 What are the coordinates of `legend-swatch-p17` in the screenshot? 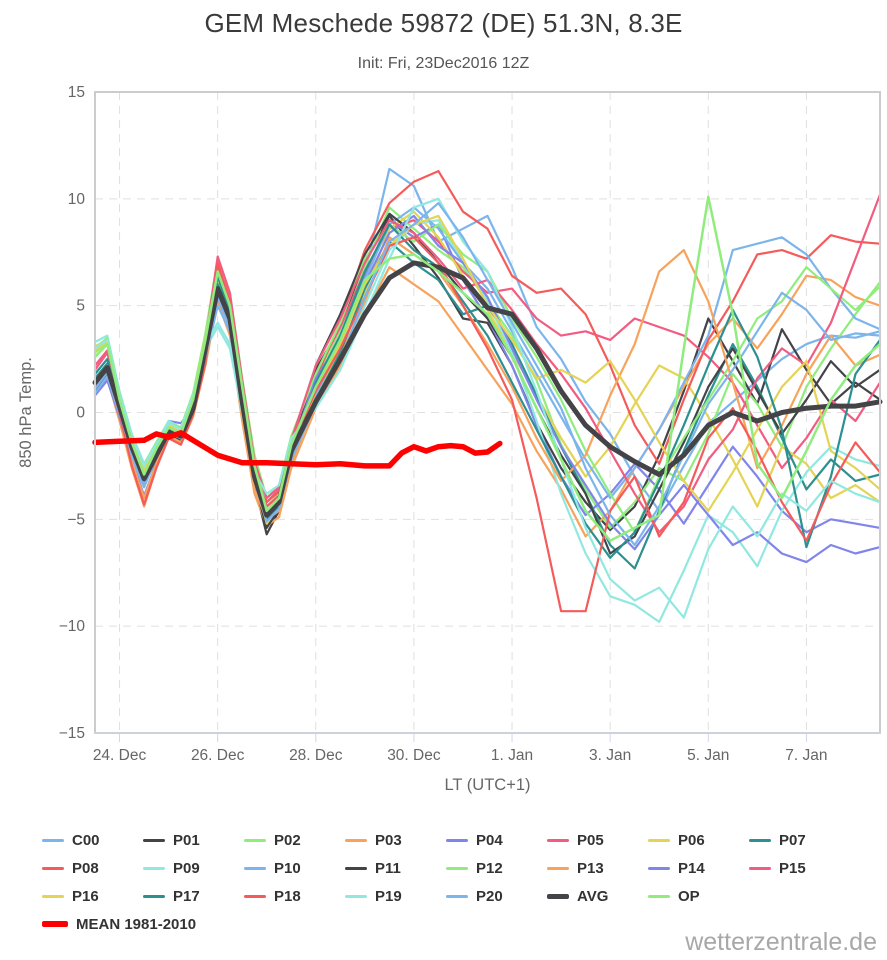 It's located at (154, 896).